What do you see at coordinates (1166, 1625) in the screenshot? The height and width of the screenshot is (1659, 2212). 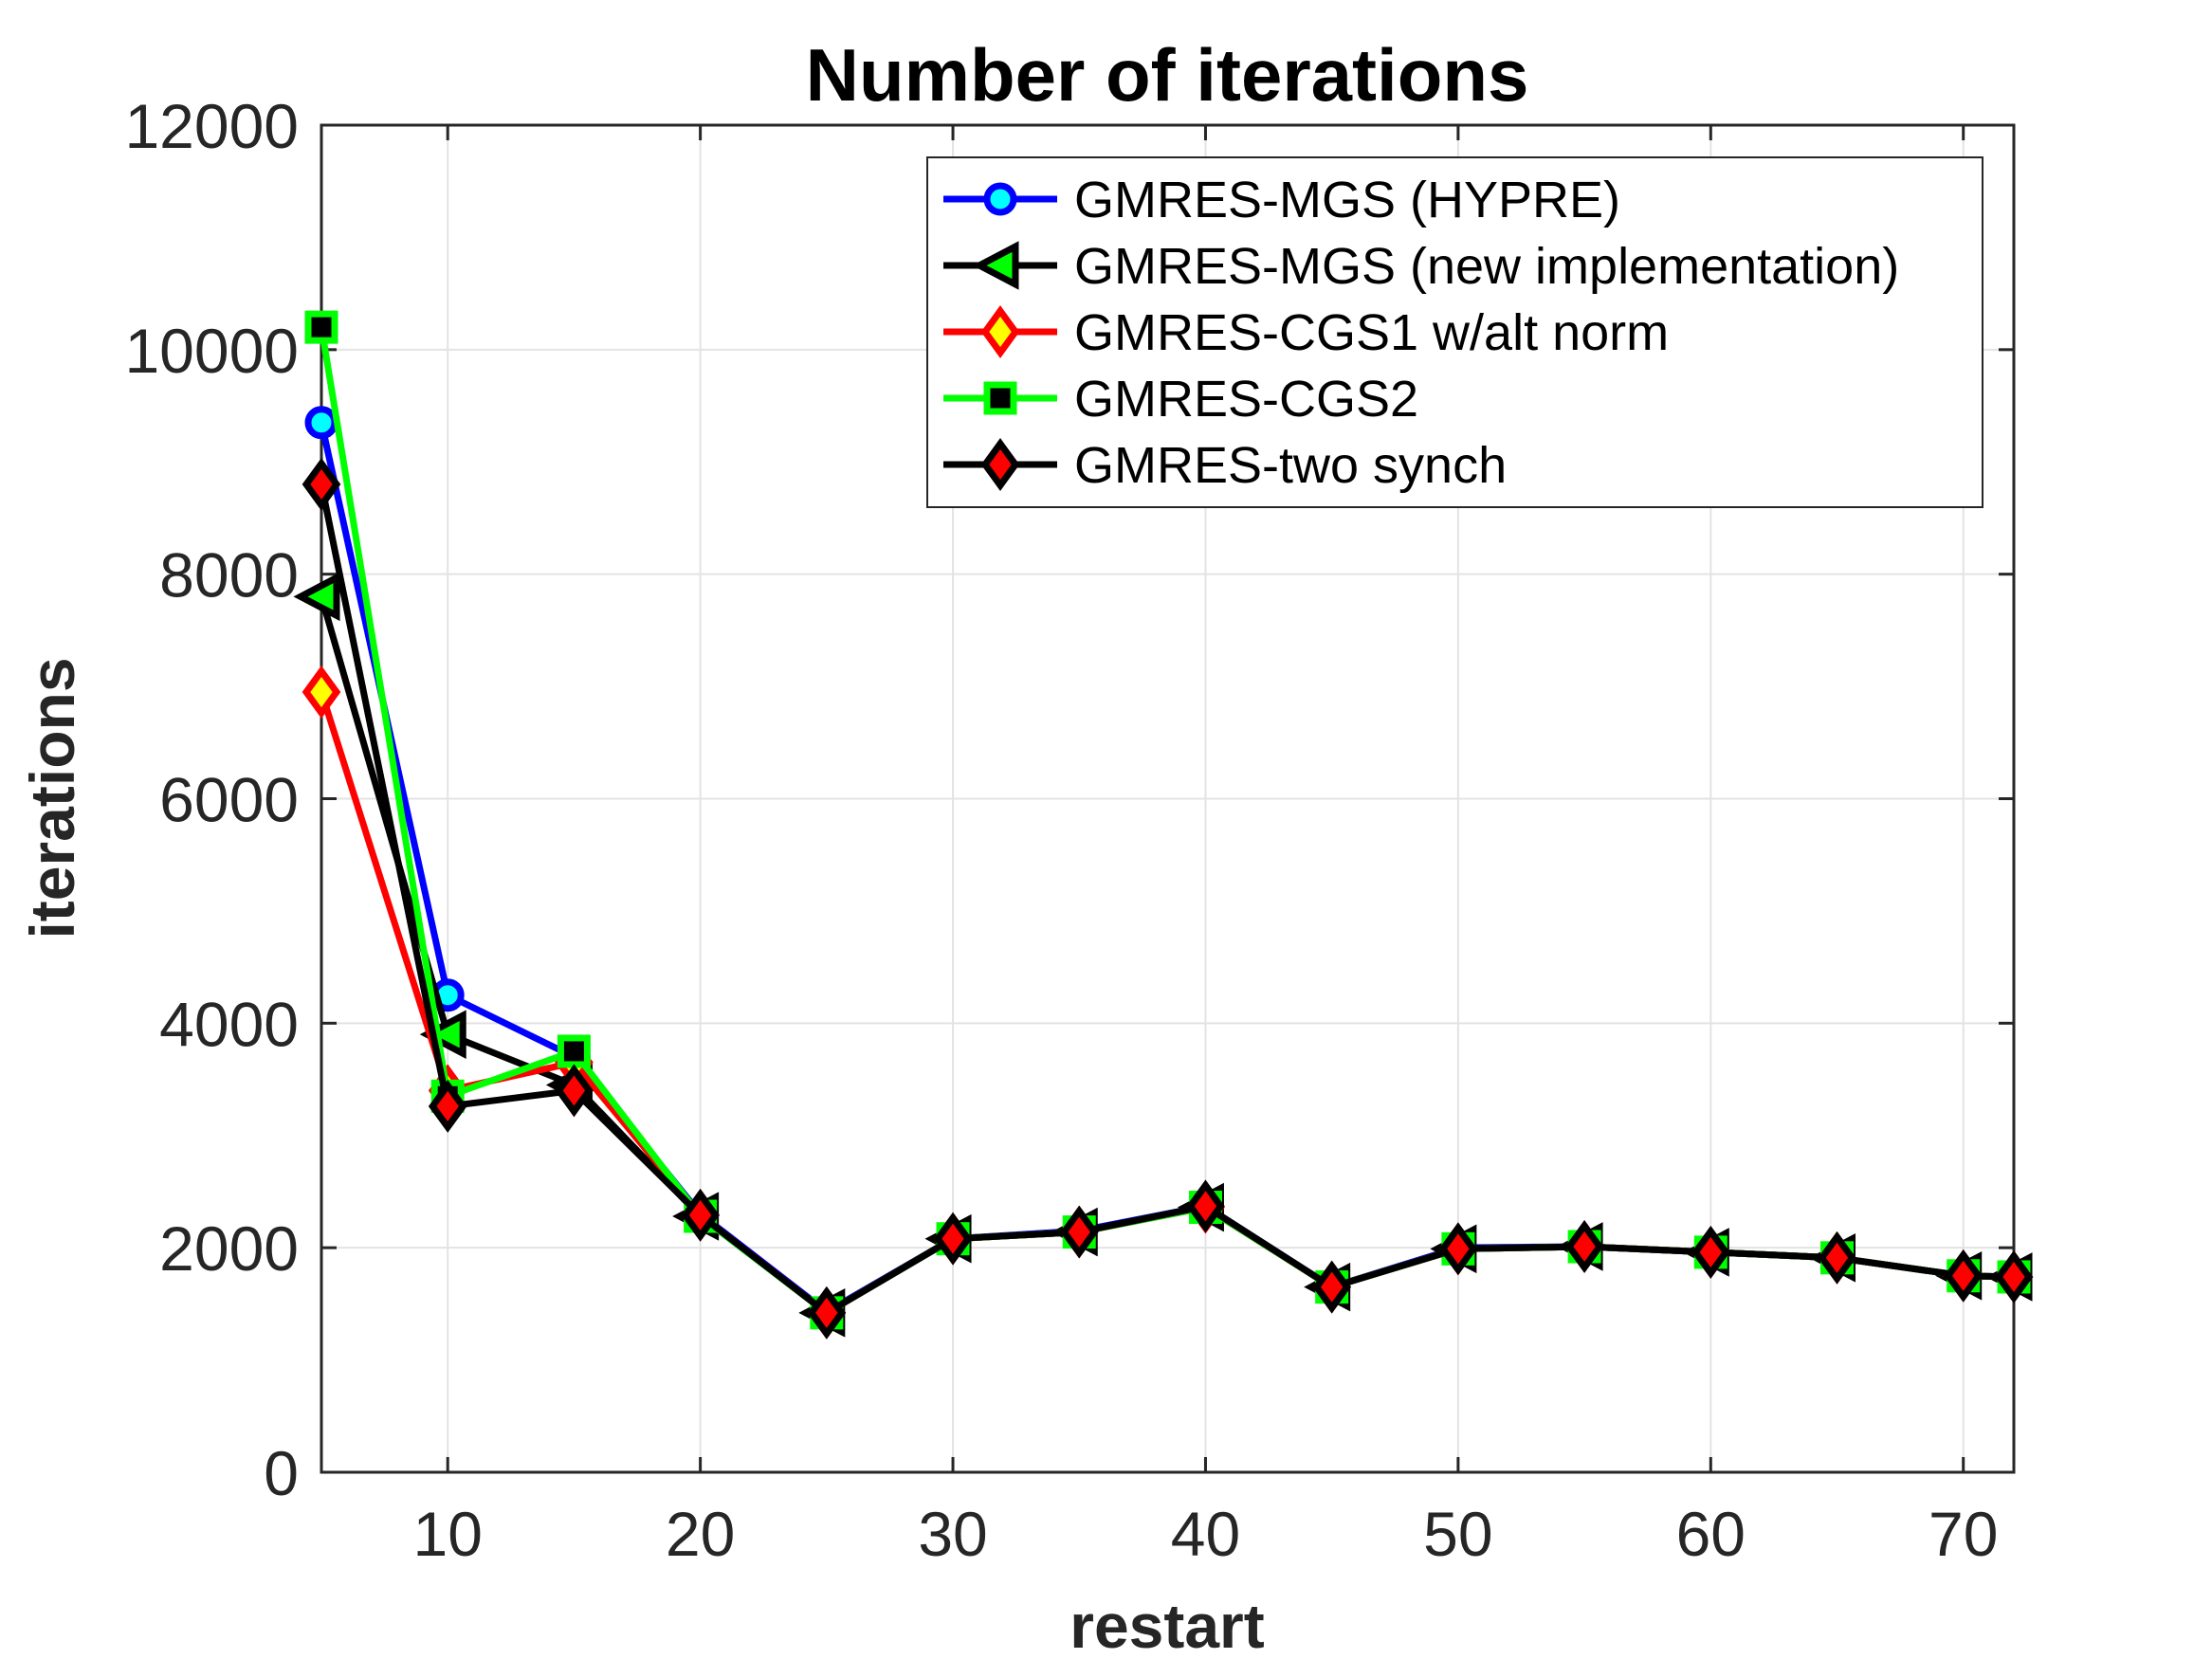 I see `x-axis-label: restart` at bounding box center [1166, 1625].